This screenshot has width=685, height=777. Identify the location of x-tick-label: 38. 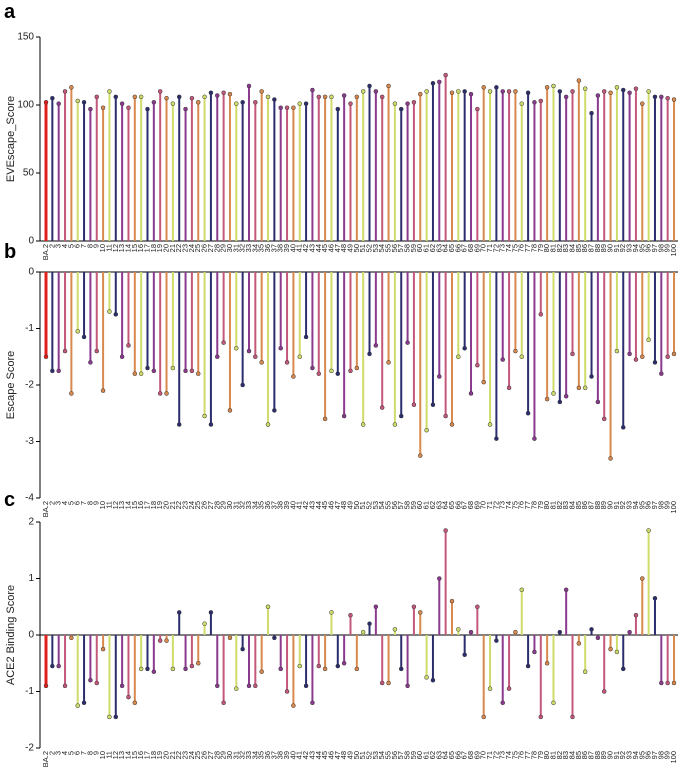
(280, 755).